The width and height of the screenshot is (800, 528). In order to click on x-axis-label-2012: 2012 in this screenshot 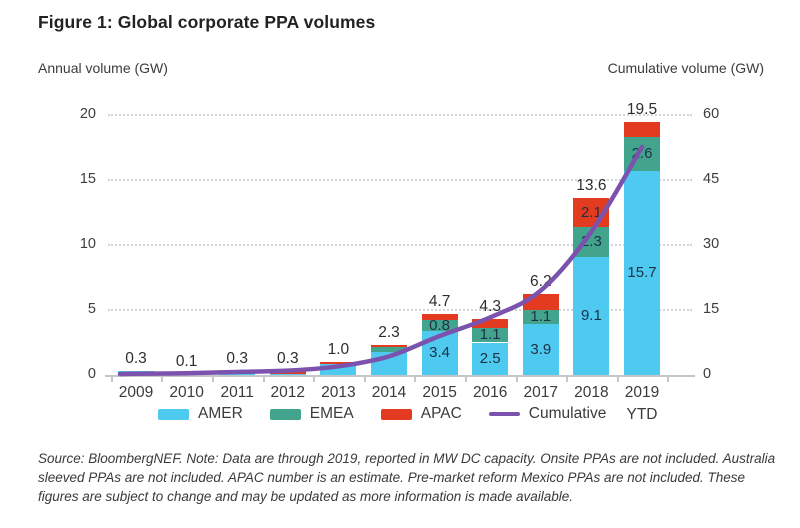, I will do `click(288, 392)`.